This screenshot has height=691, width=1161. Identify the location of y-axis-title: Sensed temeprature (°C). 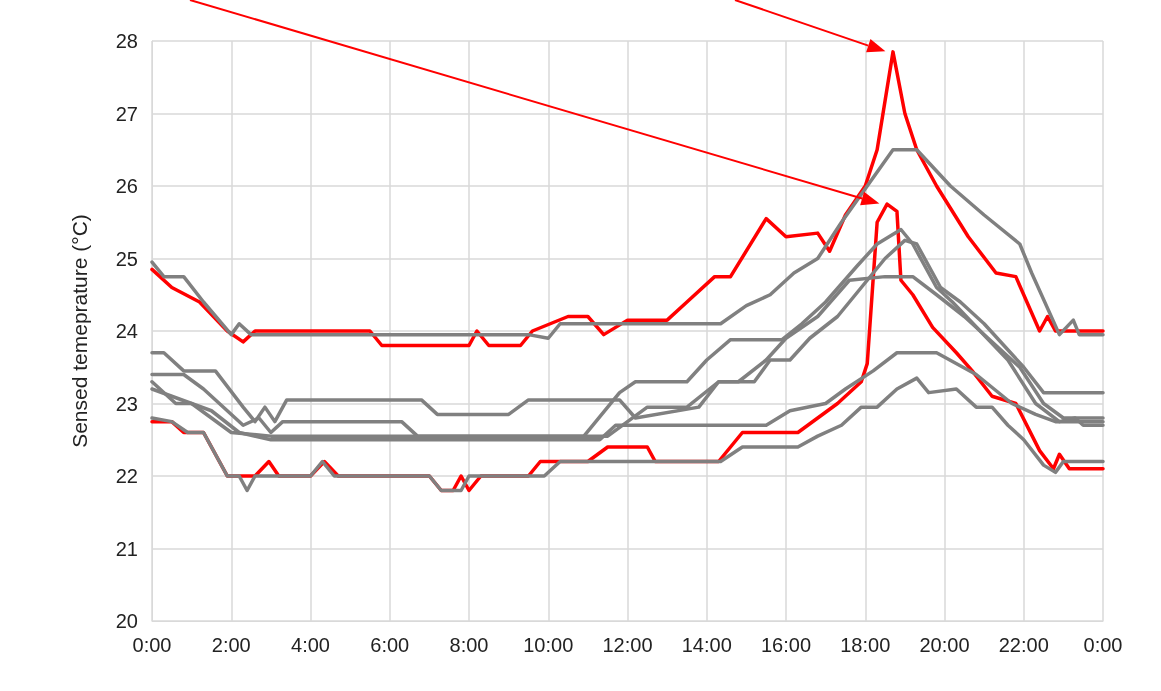
(79, 331).